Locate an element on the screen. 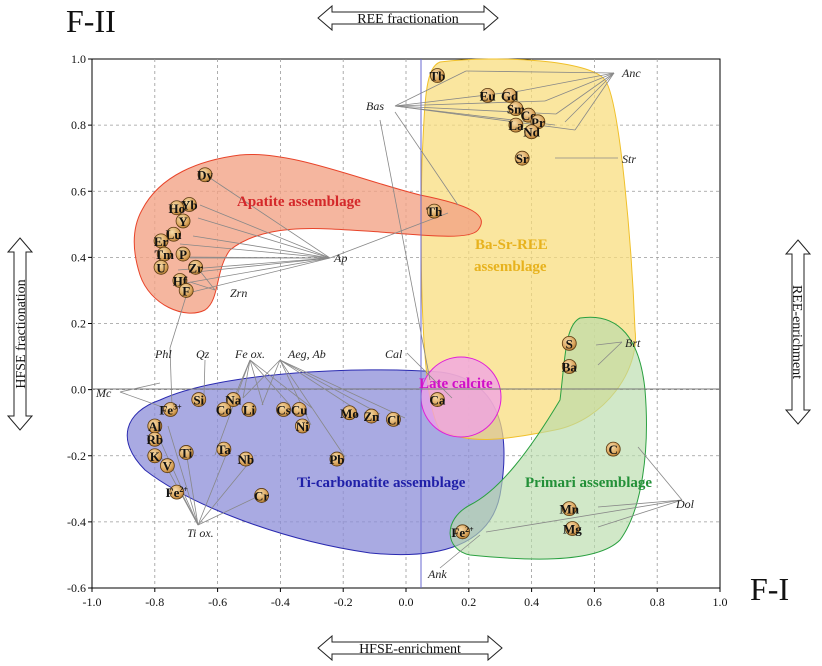 Image resolution: width=822 pixels, height=666 pixels. y-tick-label: 0.6 is located at coordinates (78, 191).